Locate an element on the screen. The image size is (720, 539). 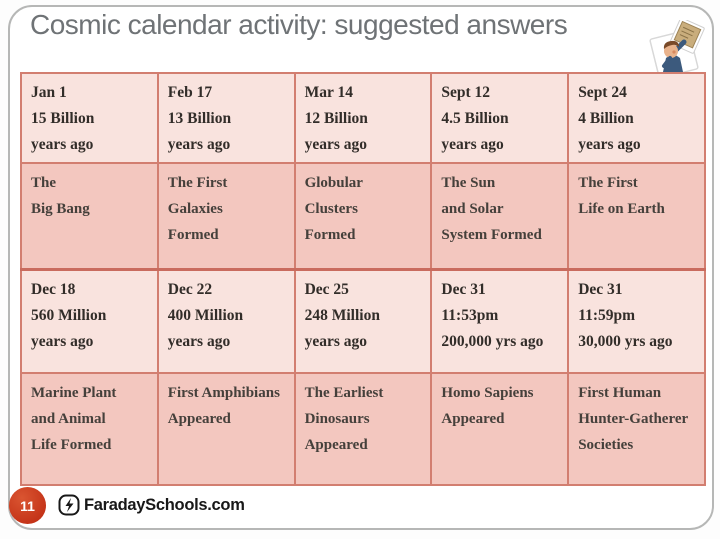
brand-name: FaradaySchools.com is located at coordinates (164, 504).